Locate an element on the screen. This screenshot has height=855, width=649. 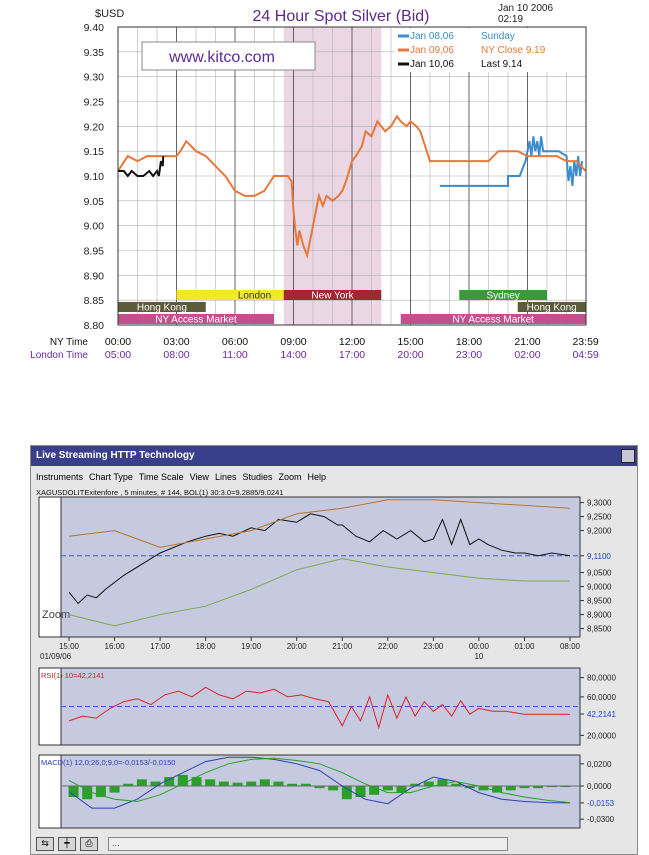
tick-label: 9,2500 is located at coordinates (599, 517).